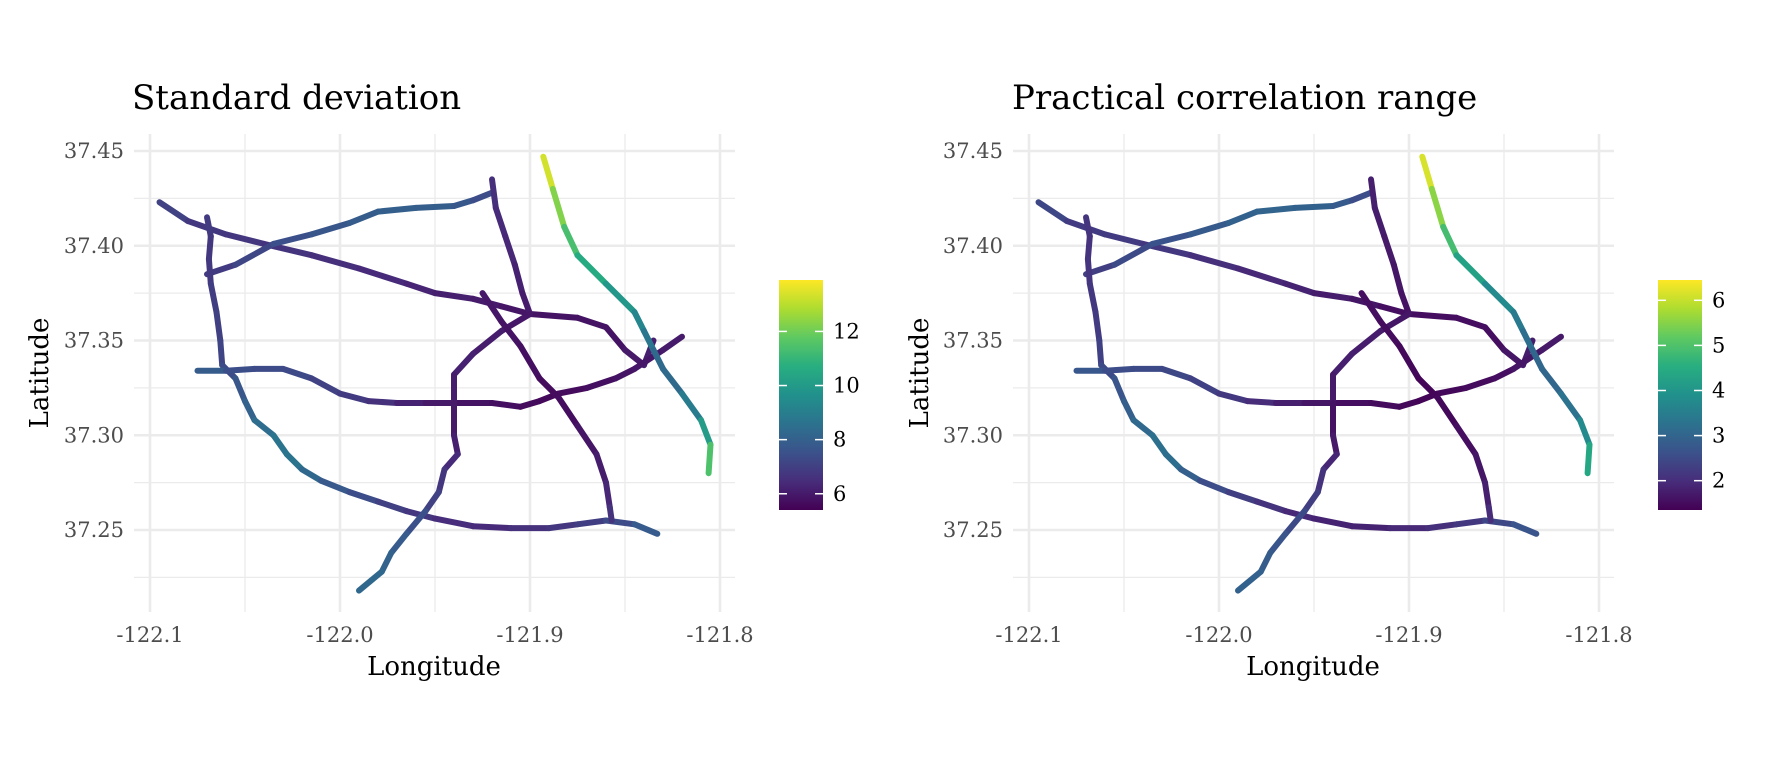 This screenshot has width=1770, height=769. What do you see at coordinates (1598, 635) in the screenshot?
I see `x-tick-label: -121.8` at bounding box center [1598, 635].